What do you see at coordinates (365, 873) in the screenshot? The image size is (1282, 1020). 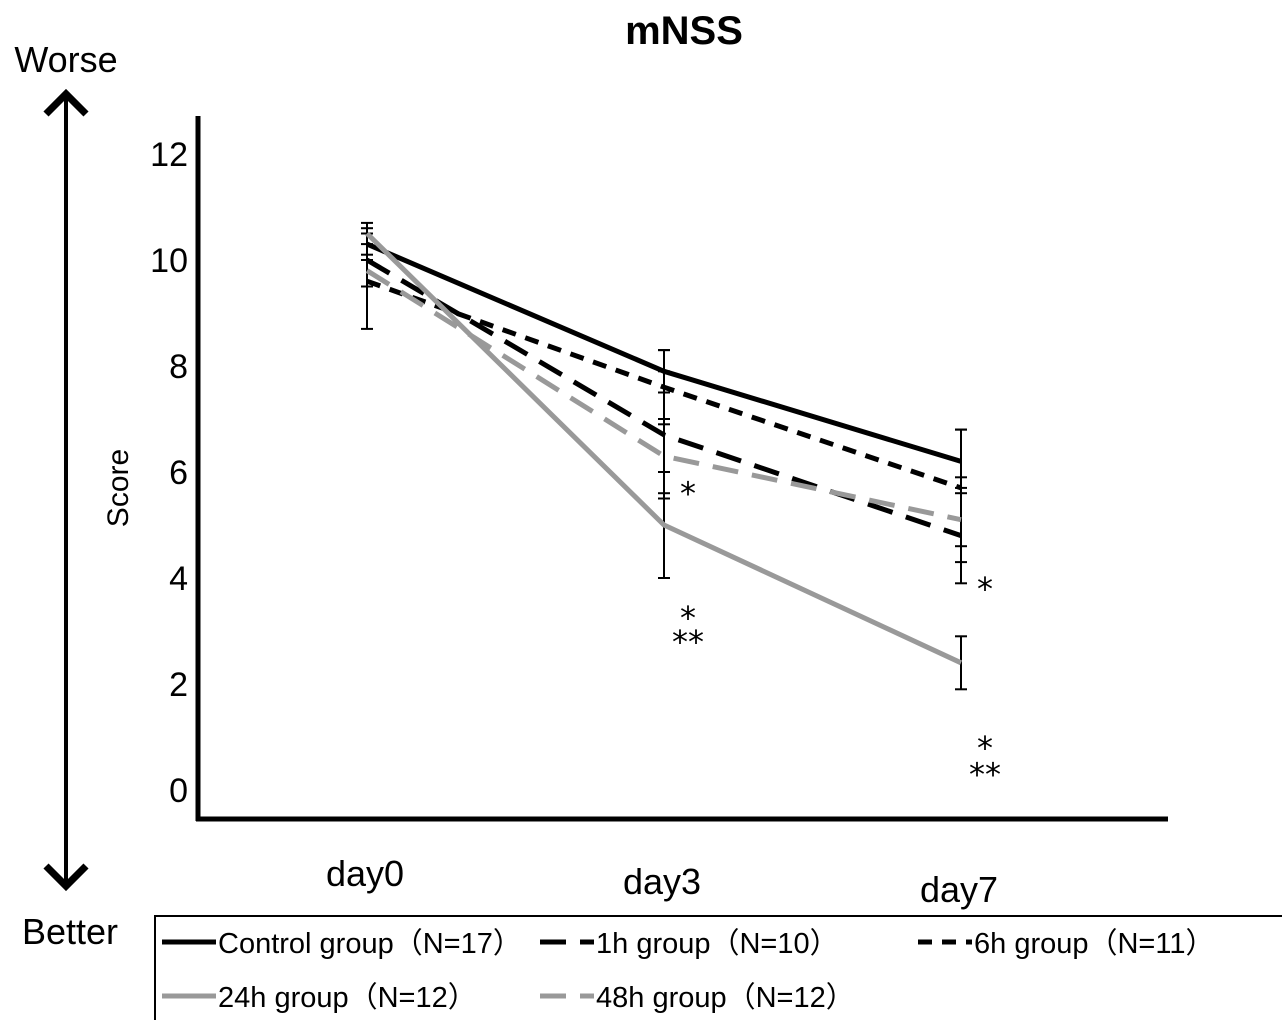 I see `x-tick-label: day0` at bounding box center [365, 873].